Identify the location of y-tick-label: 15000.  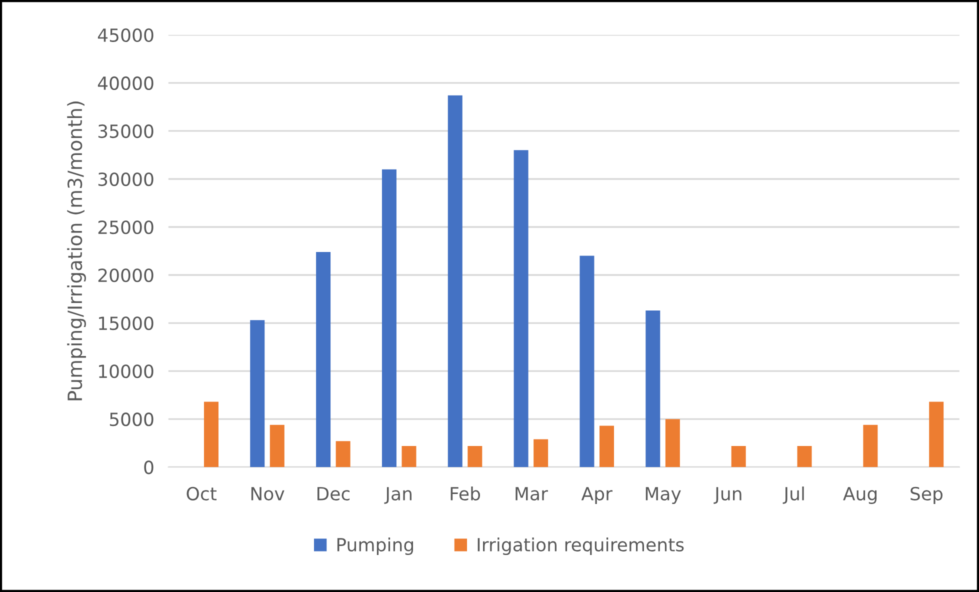
(126, 323).